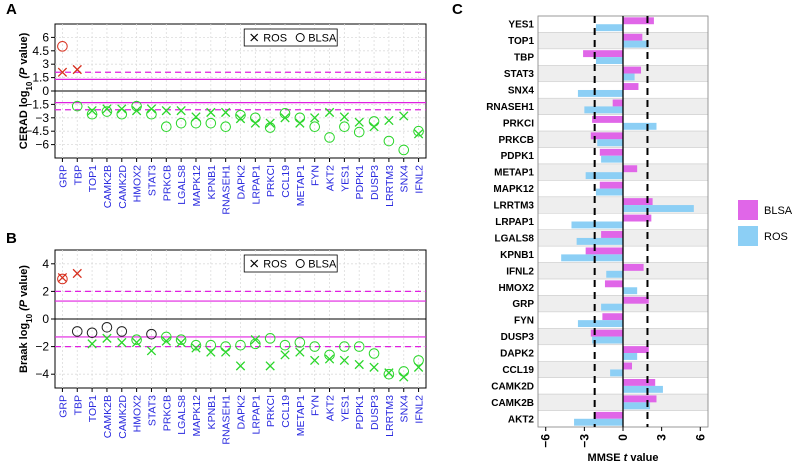  What do you see at coordinates (40, 78) in the screenshot?
I see `y-tick-label: 1.5` at bounding box center [40, 78].